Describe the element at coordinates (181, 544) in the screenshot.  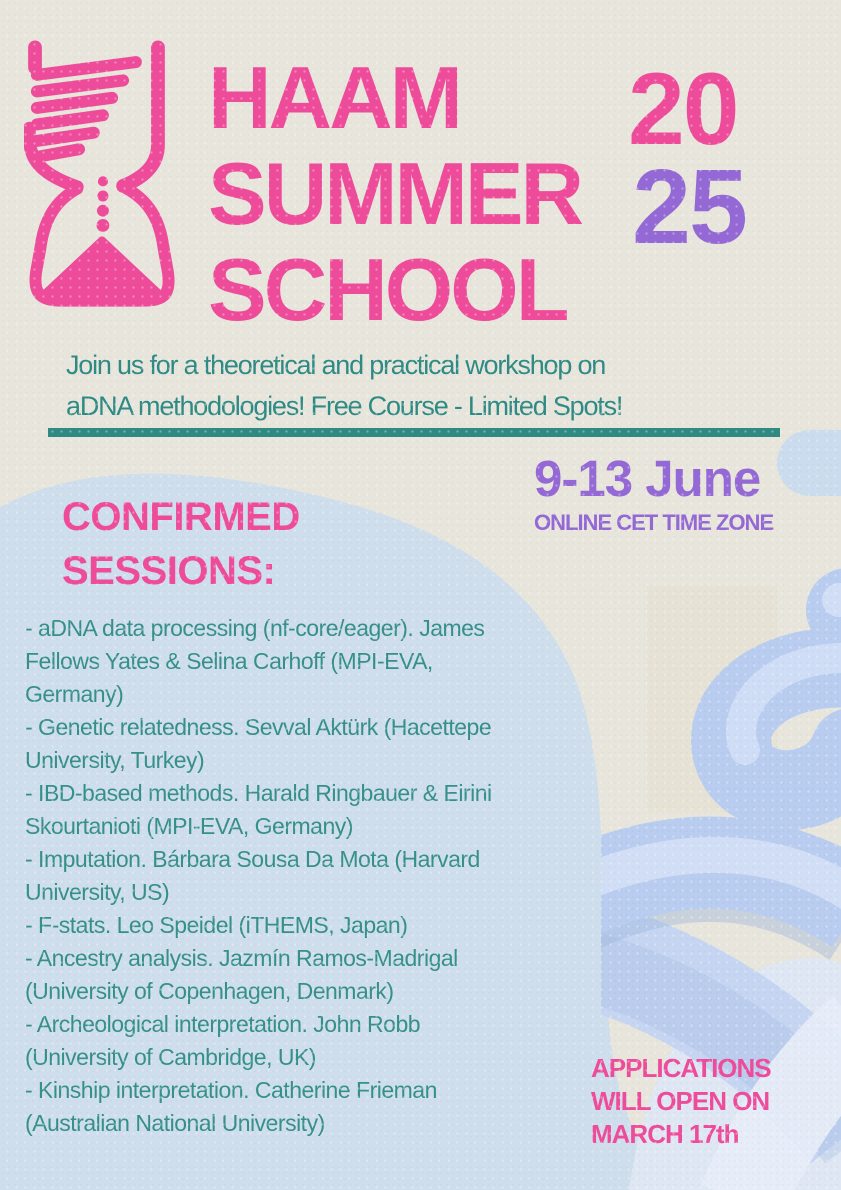
I see `sessions-heading: CONFIRMED SESSIONS:` at that location.